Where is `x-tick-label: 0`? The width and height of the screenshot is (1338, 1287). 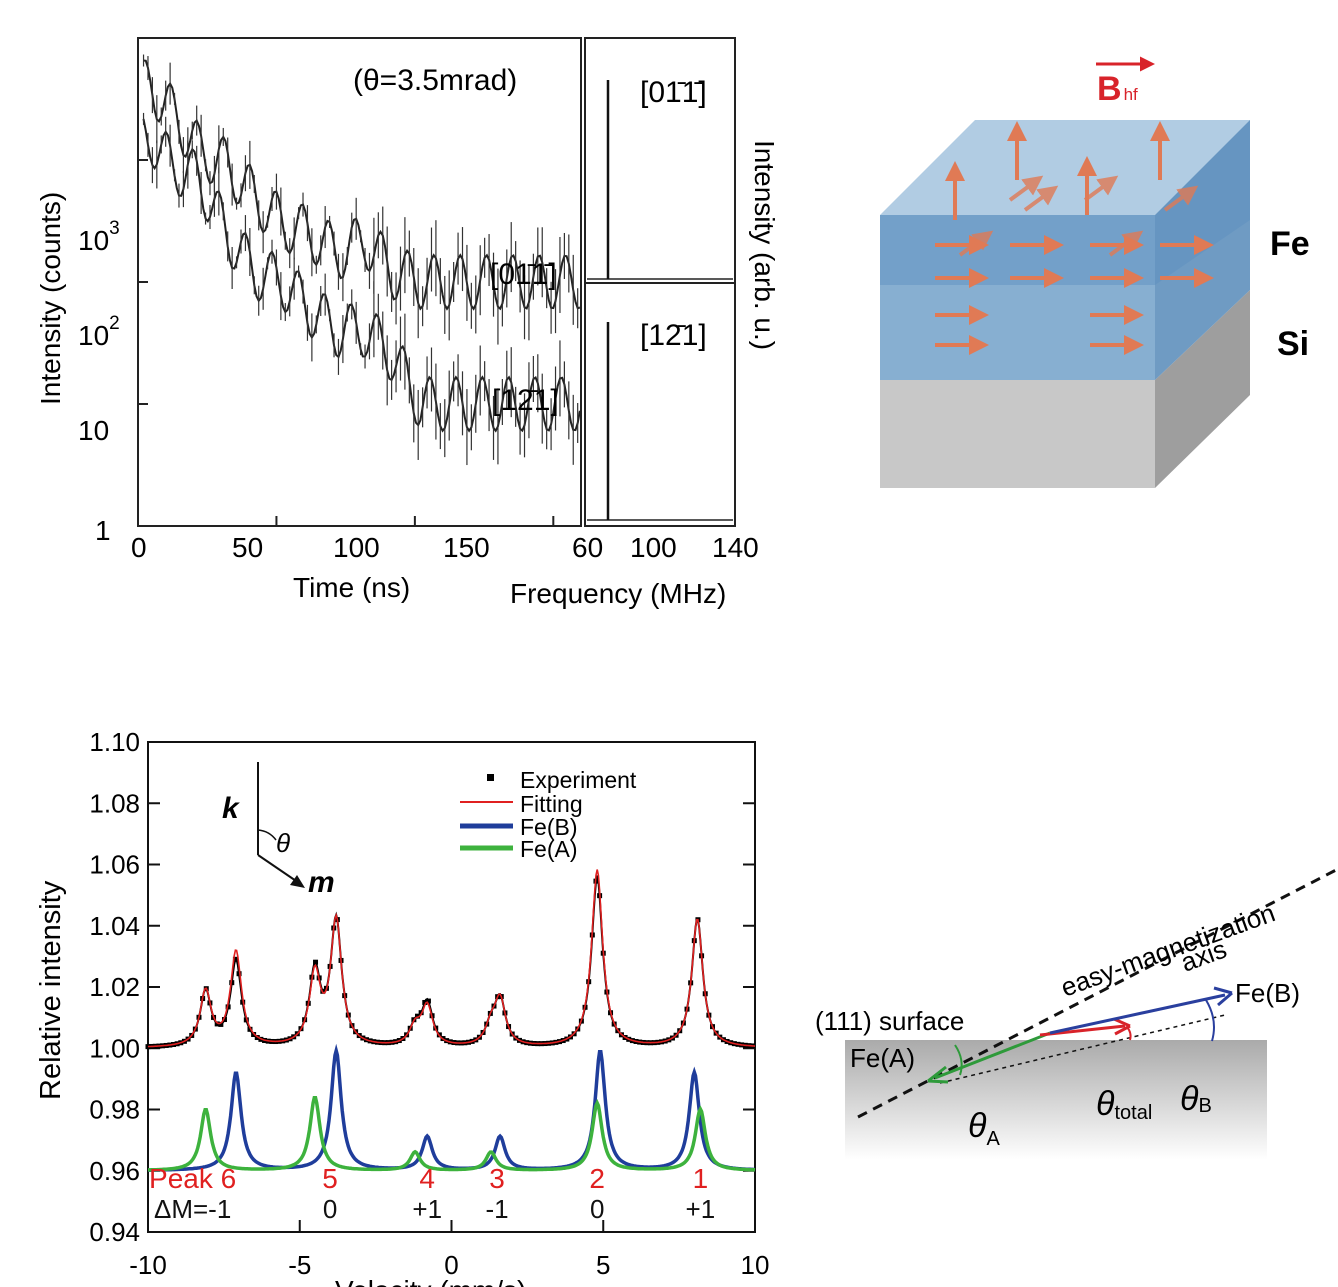 x-tick-label: 0 is located at coordinates (451, 1265).